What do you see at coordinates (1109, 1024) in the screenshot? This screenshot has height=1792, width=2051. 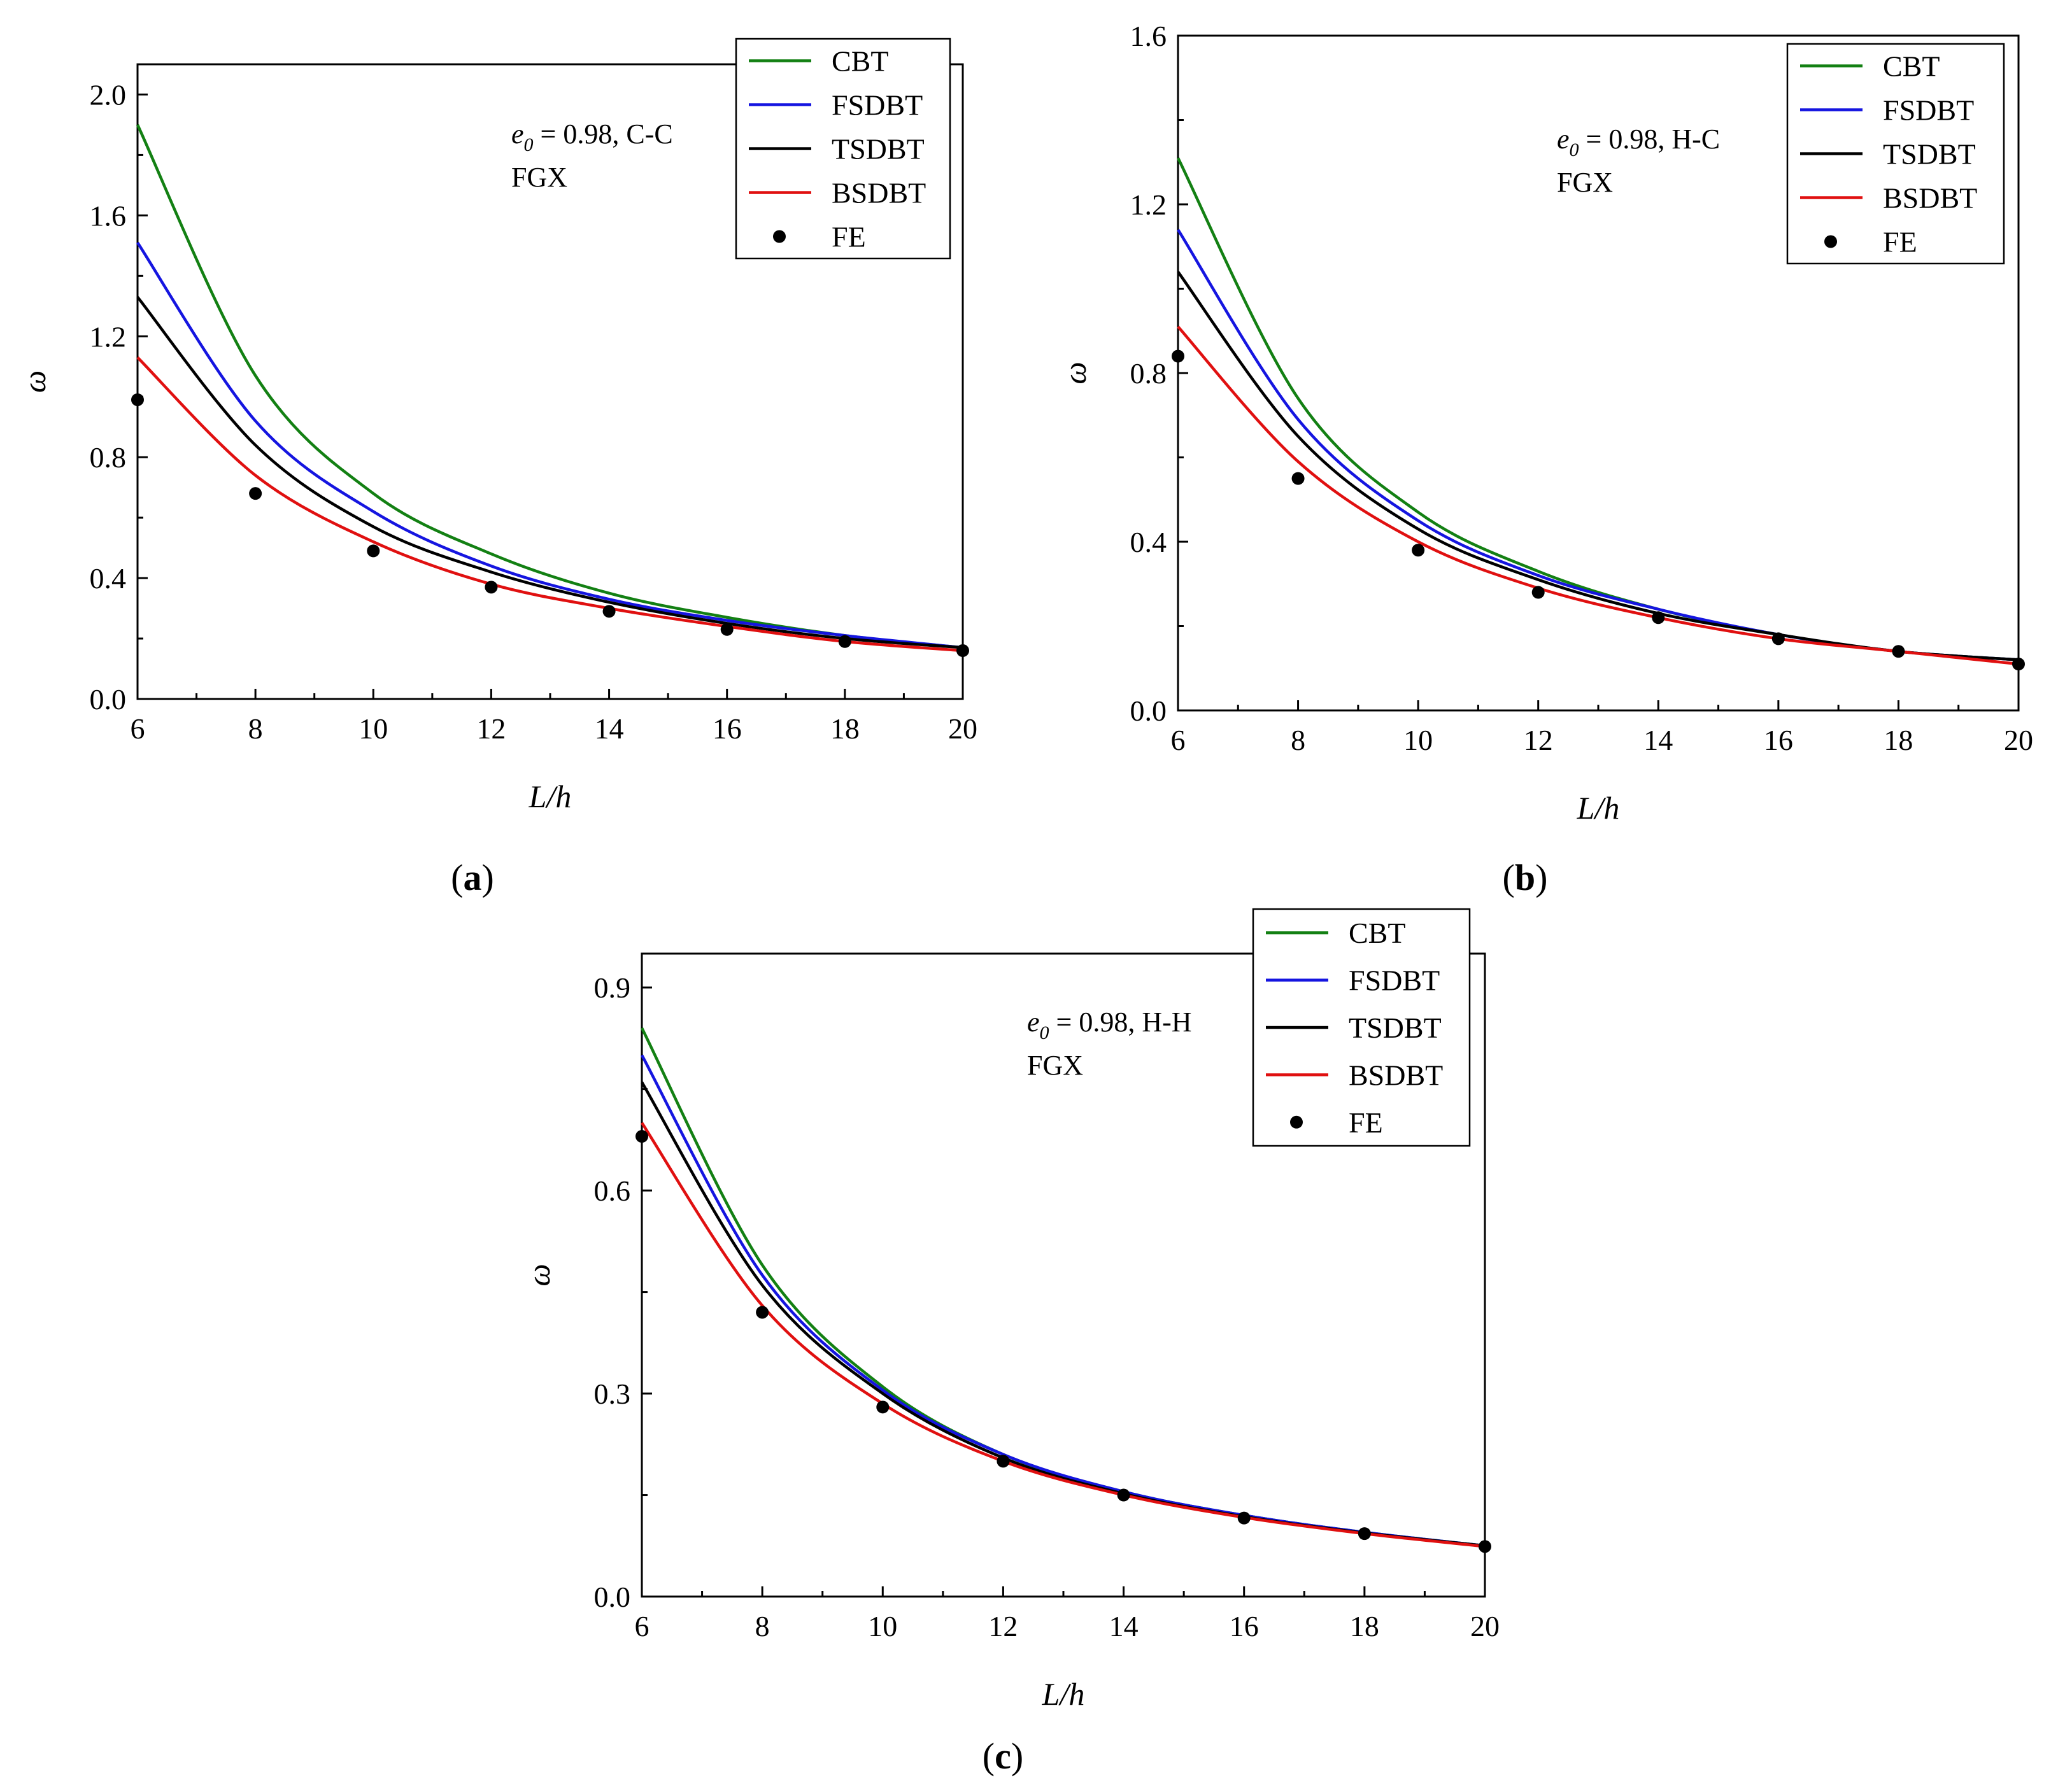 I see `annotation-condition: e0 = 0.98, H-H` at bounding box center [1109, 1024].